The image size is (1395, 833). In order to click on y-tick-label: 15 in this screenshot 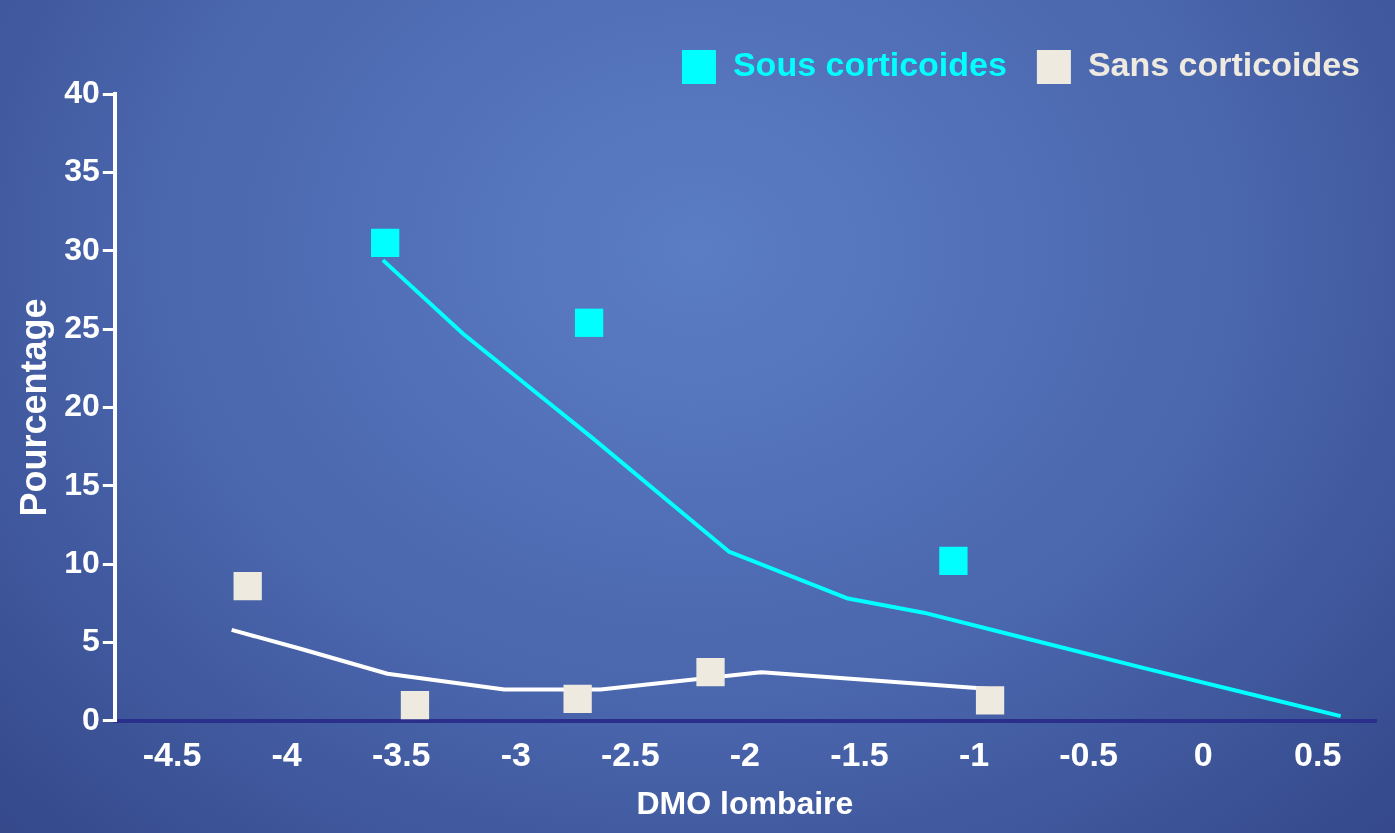, I will do `click(82, 483)`.